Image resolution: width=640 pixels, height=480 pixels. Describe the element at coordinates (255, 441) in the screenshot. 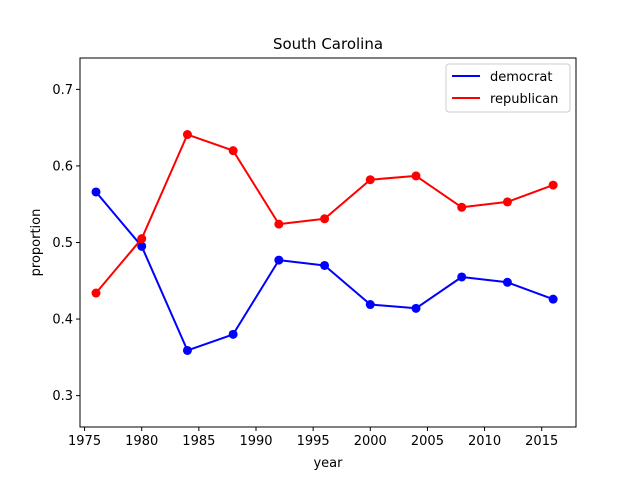

I see `x-tick-label: 1990` at that location.